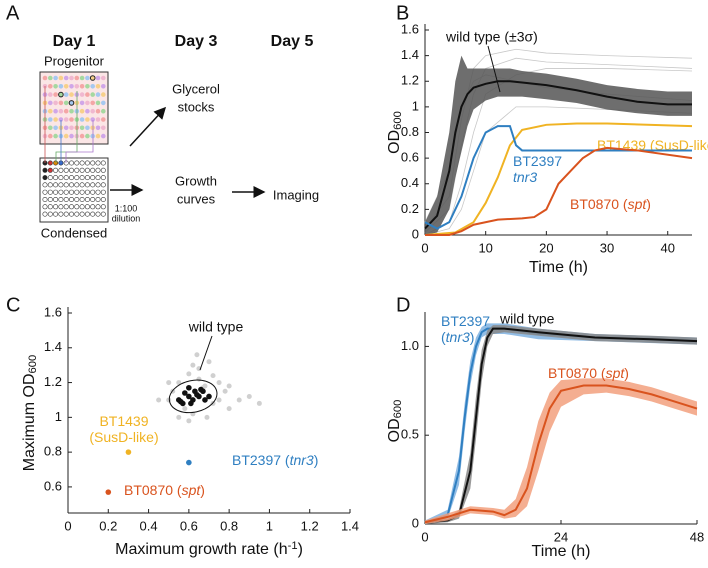 This screenshot has height=568, width=708. What do you see at coordinates (74, 41) in the screenshot?
I see `day-label: Day 1` at bounding box center [74, 41].